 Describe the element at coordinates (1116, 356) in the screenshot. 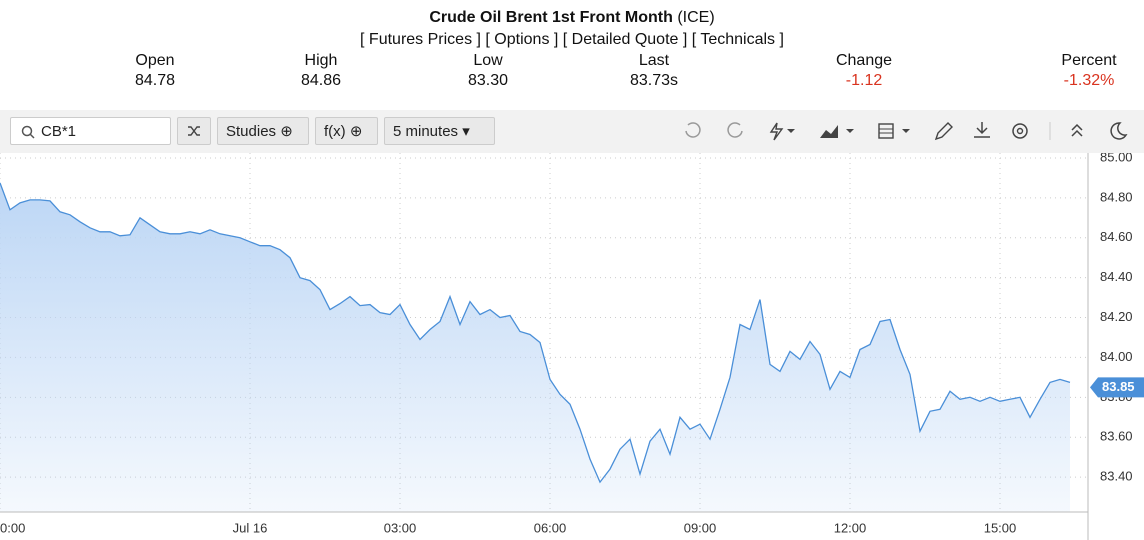

I see `y-tick-label: 84.00` at that location.